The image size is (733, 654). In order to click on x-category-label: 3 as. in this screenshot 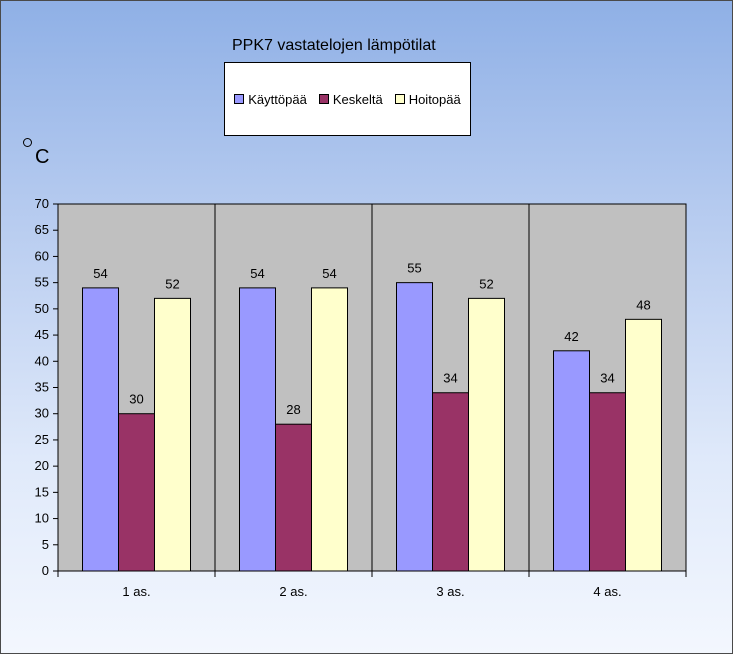, I will do `click(450, 591)`.